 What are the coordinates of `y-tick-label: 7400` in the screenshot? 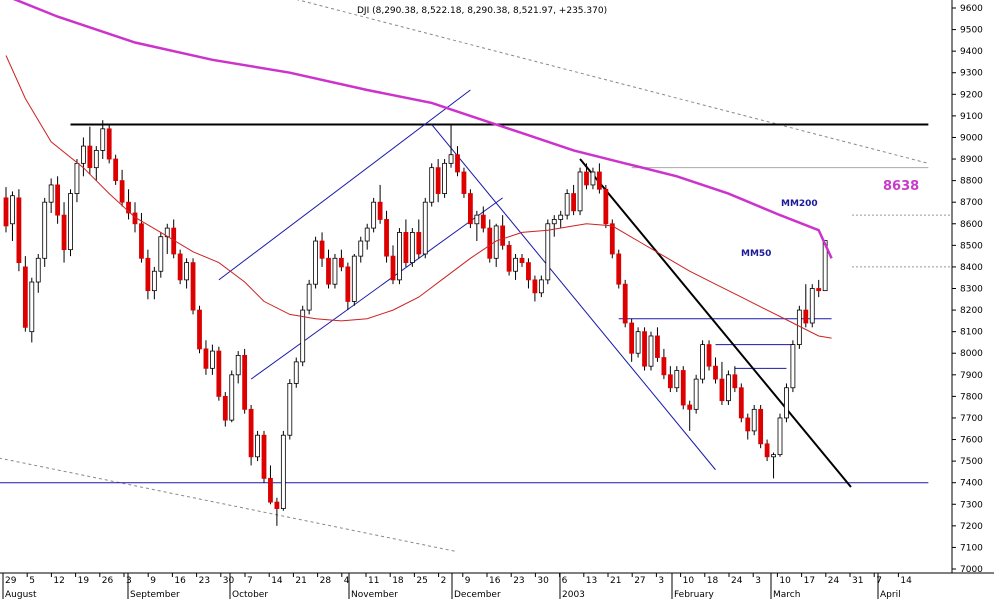 It's located at (971, 484).